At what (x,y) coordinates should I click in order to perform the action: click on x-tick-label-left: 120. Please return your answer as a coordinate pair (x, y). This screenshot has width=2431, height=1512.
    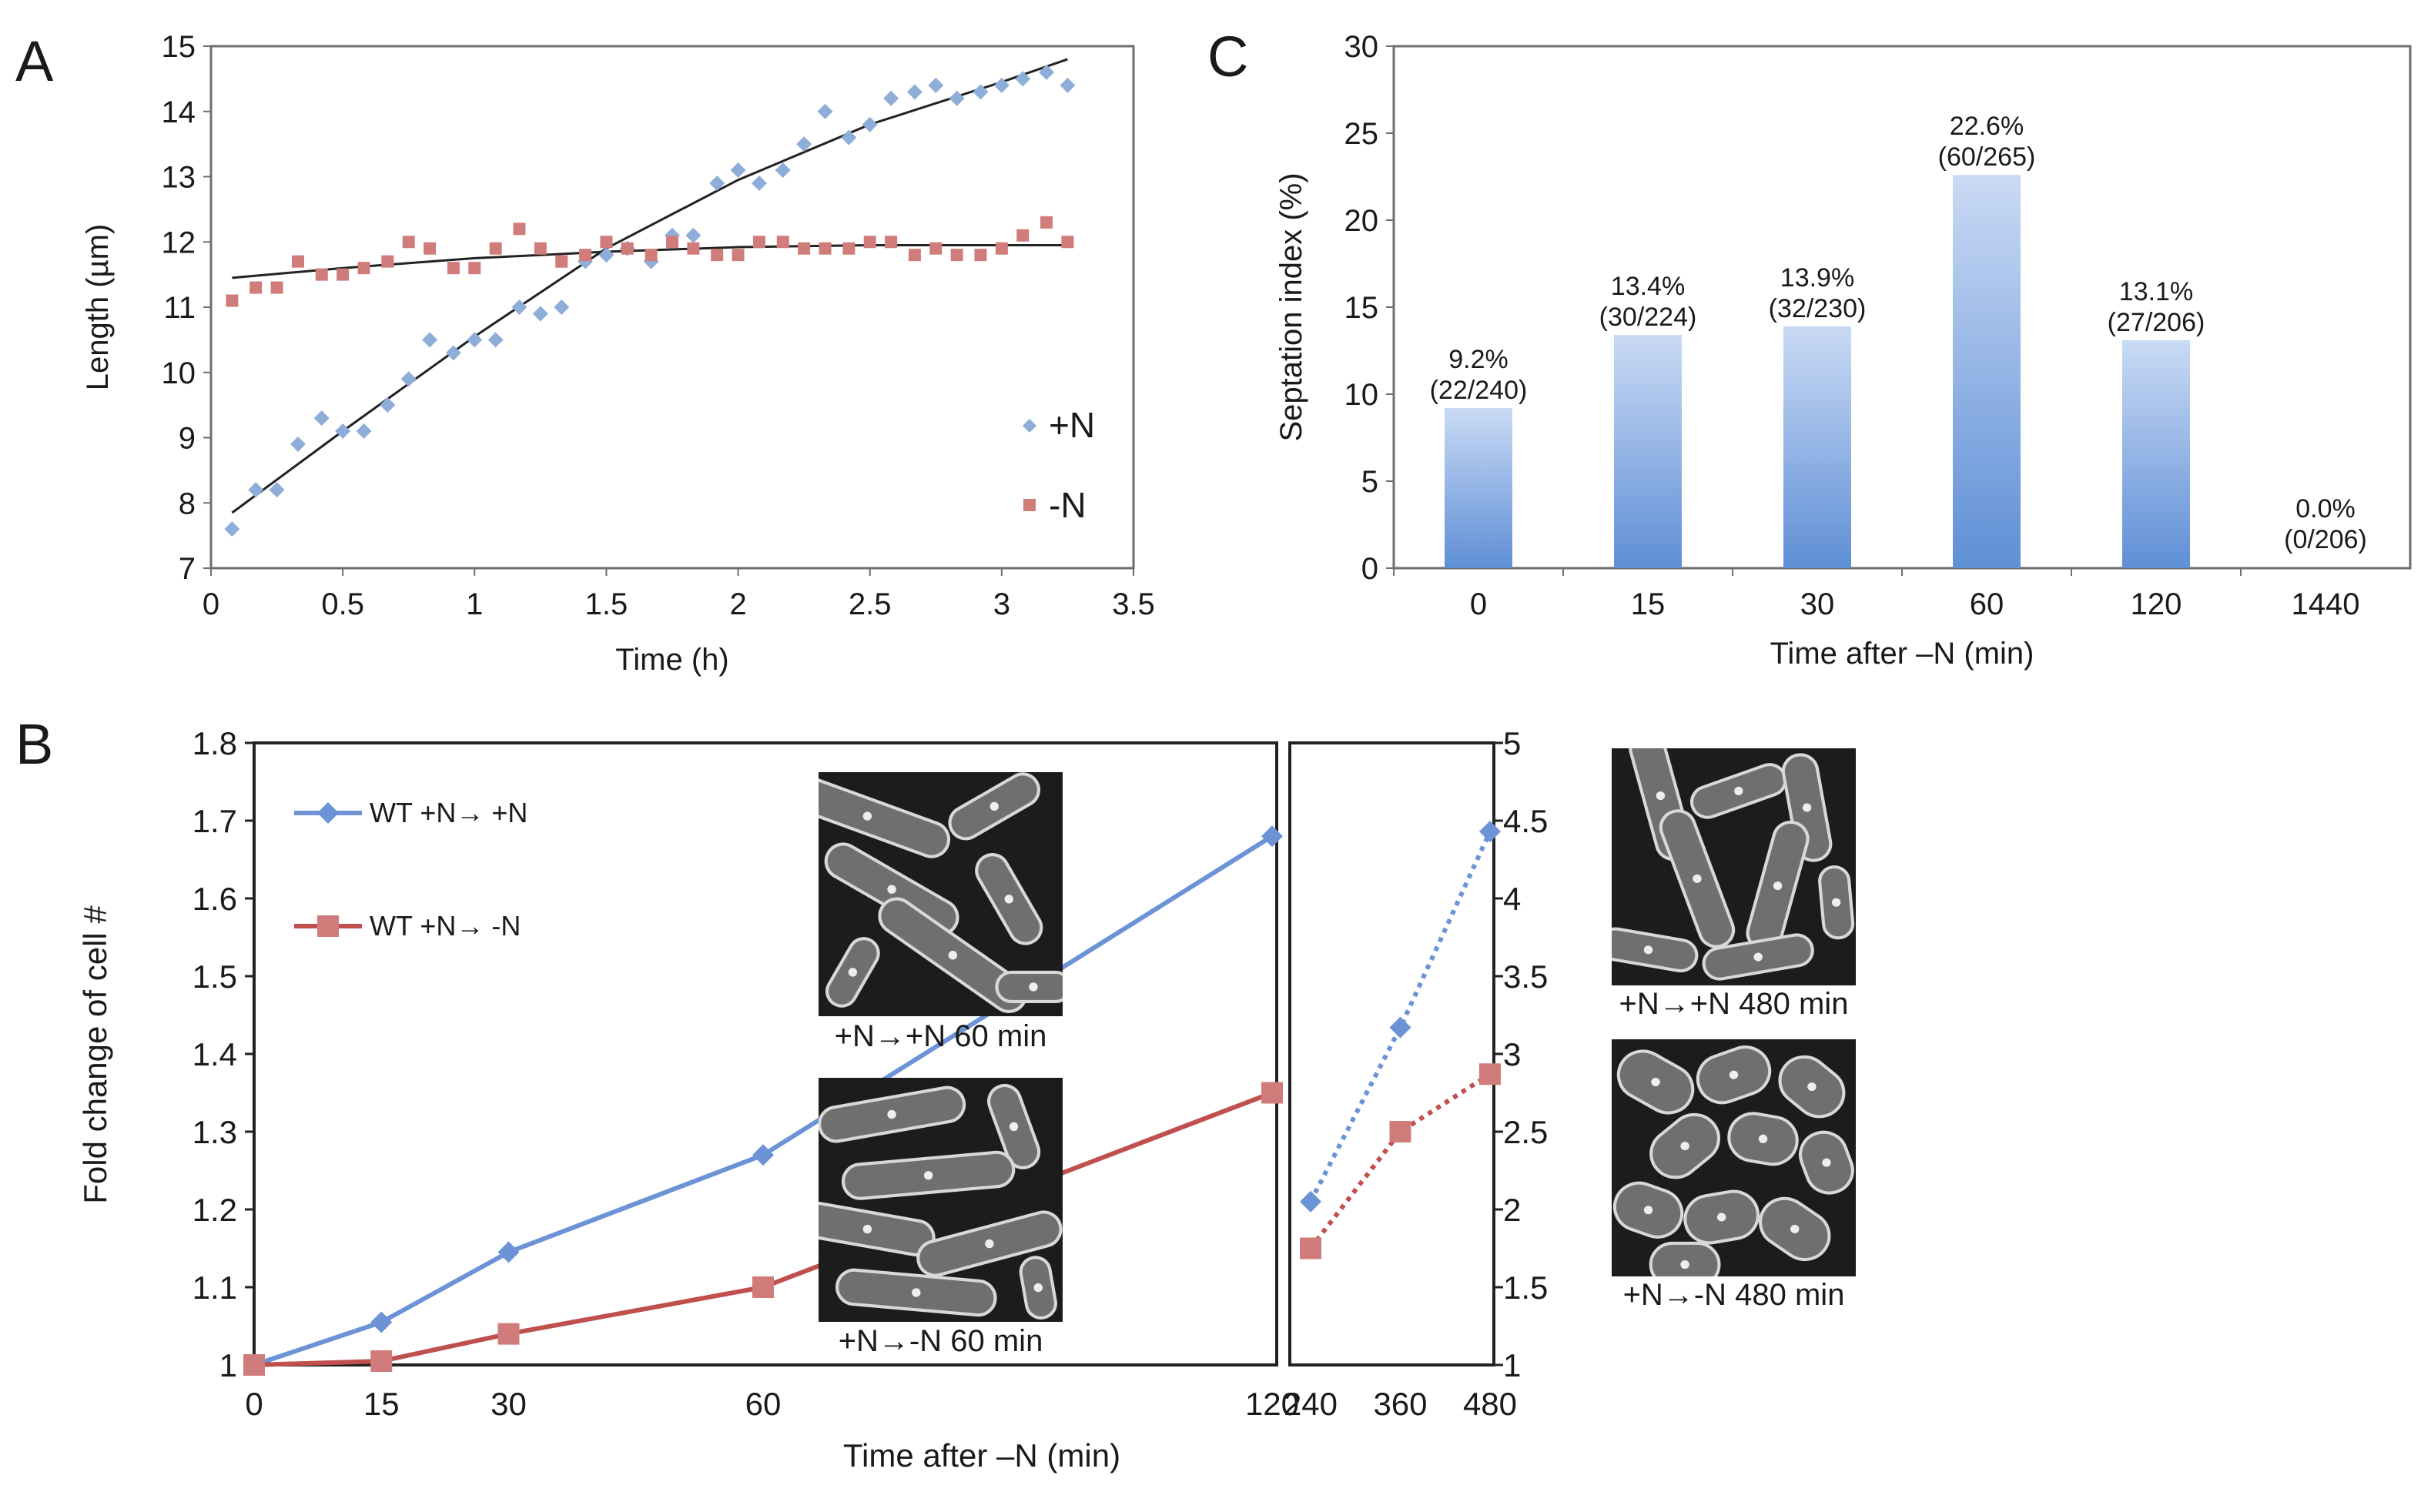
    Looking at the image, I should click on (1272, 1404).